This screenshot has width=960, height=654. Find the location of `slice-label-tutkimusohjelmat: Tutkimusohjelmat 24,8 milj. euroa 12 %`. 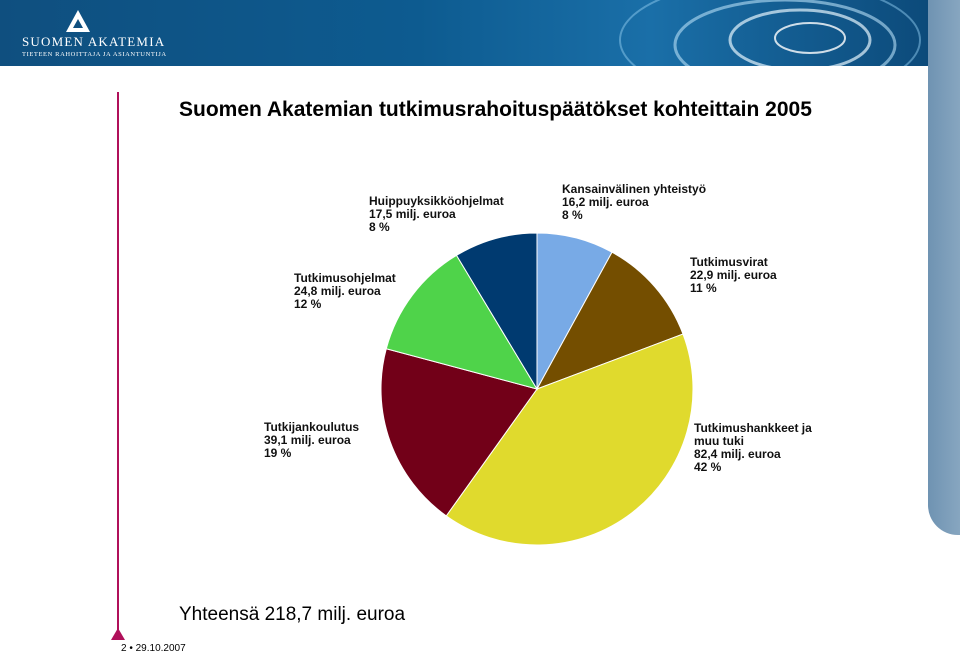

slice-label-tutkimusohjelmat: Tutkimusohjelmat 24,8 milj. euroa 12 % is located at coordinates (345, 291).